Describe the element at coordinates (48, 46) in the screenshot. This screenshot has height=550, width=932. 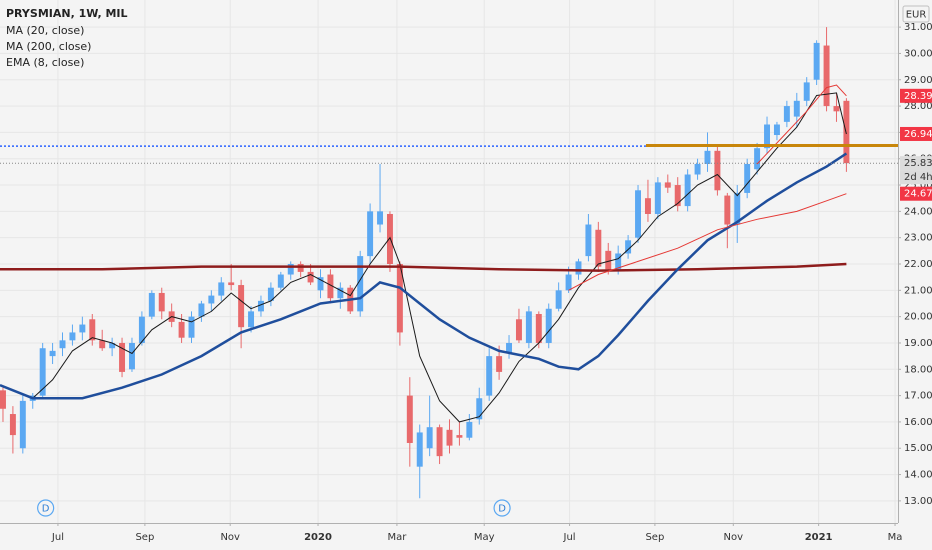
I see `legend-entry: MA (200, close)` at that location.